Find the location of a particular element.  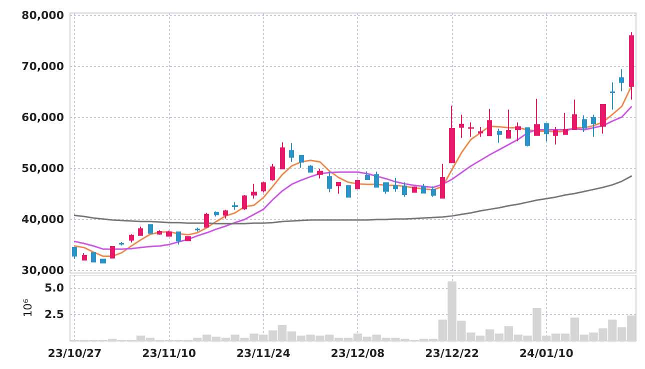

x-tick-label: 23/11/24 is located at coordinates (263, 353).